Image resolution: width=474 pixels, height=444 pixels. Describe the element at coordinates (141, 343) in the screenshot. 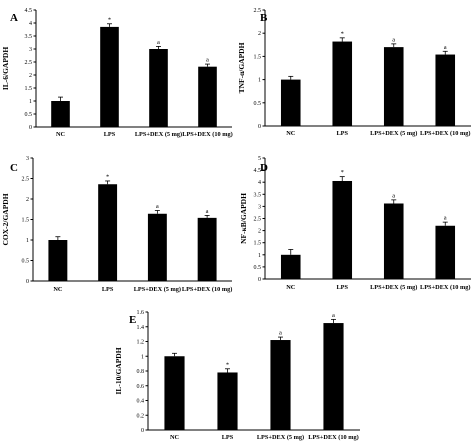

I see `y-tick-label: 1.2` at that location.